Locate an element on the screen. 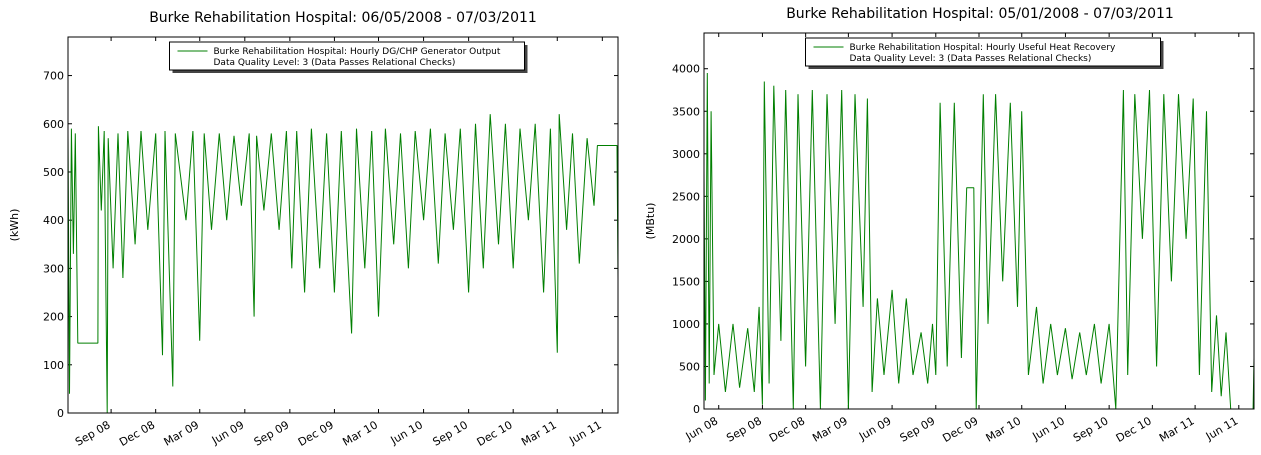 The width and height of the screenshot is (1261, 455). y-tick-label: 1000 is located at coordinates (686, 324).